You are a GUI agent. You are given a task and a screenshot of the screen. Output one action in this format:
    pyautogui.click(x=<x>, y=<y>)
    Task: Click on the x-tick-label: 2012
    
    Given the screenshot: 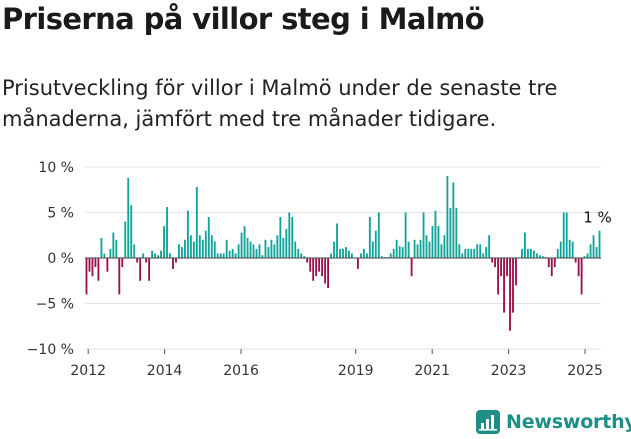 What is the action you would take?
    pyautogui.click(x=88, y=371)
    